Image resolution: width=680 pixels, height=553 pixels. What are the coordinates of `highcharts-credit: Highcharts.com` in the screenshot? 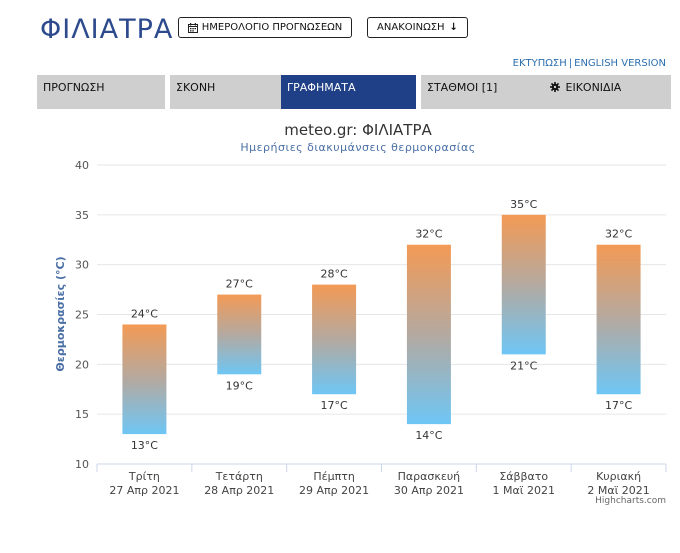 It's located at (630, 501).